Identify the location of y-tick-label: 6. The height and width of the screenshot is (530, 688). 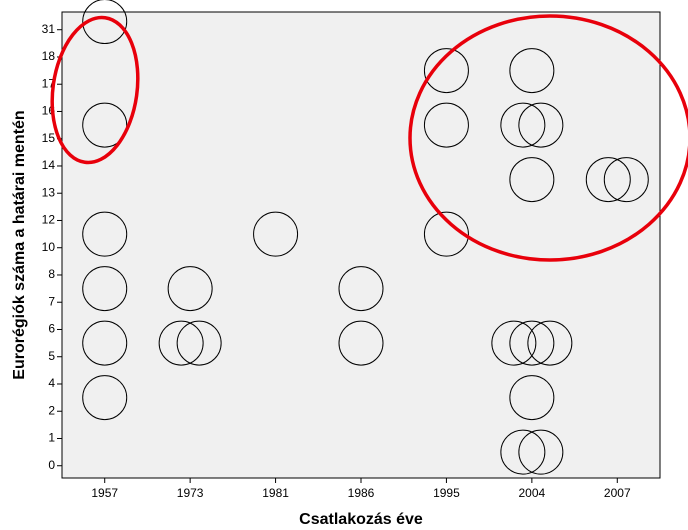
(51, 329).